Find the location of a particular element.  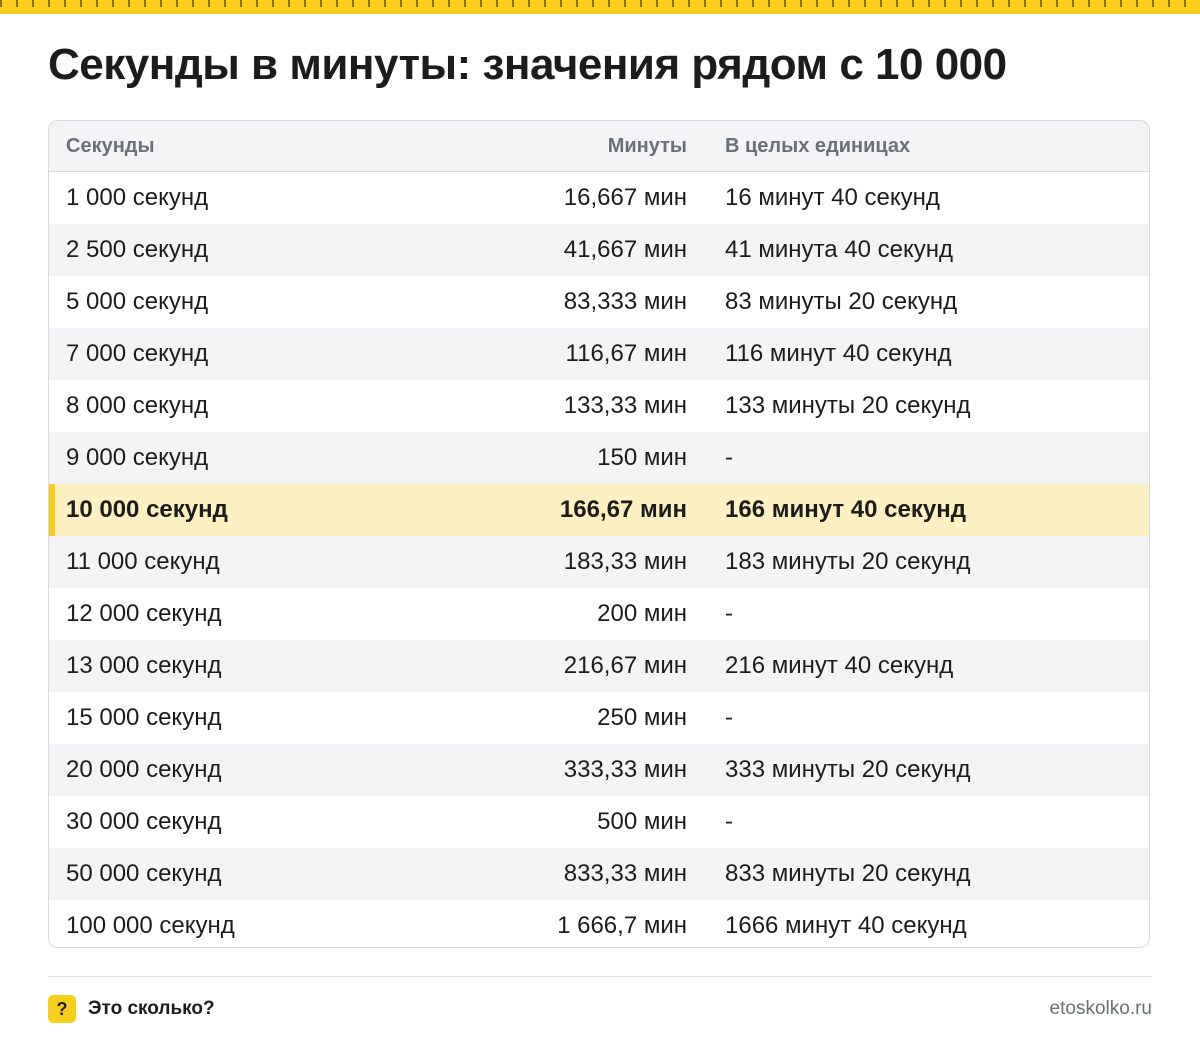

site-url: etoskolko.ru is located at coordinates (1100, 1008).